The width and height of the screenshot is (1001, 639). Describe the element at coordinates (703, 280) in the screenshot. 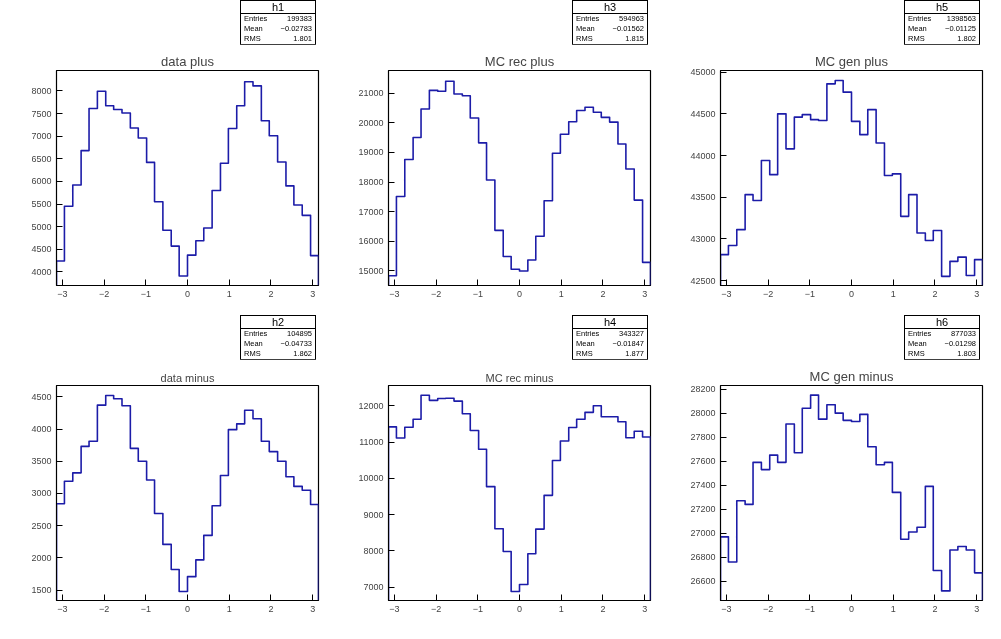

I see `y-tick-label: 42500` at that location.